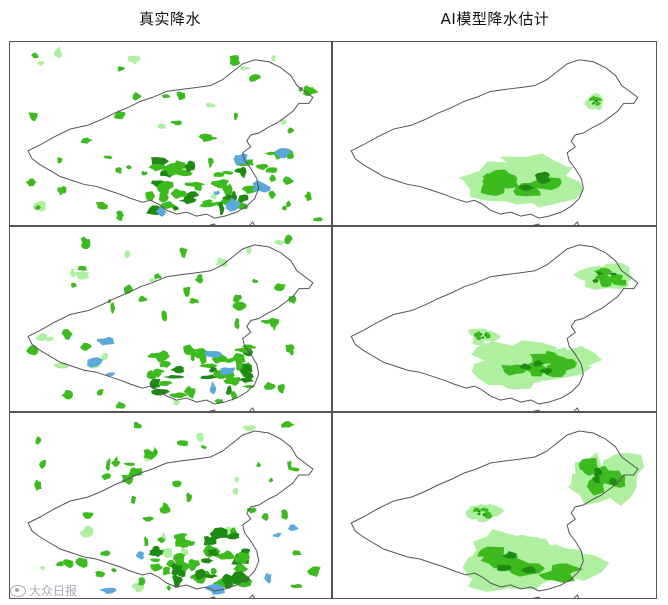 This screenshot has height=605, width=668. I want to click on map-panel-row3-observed, so click(170, 505).